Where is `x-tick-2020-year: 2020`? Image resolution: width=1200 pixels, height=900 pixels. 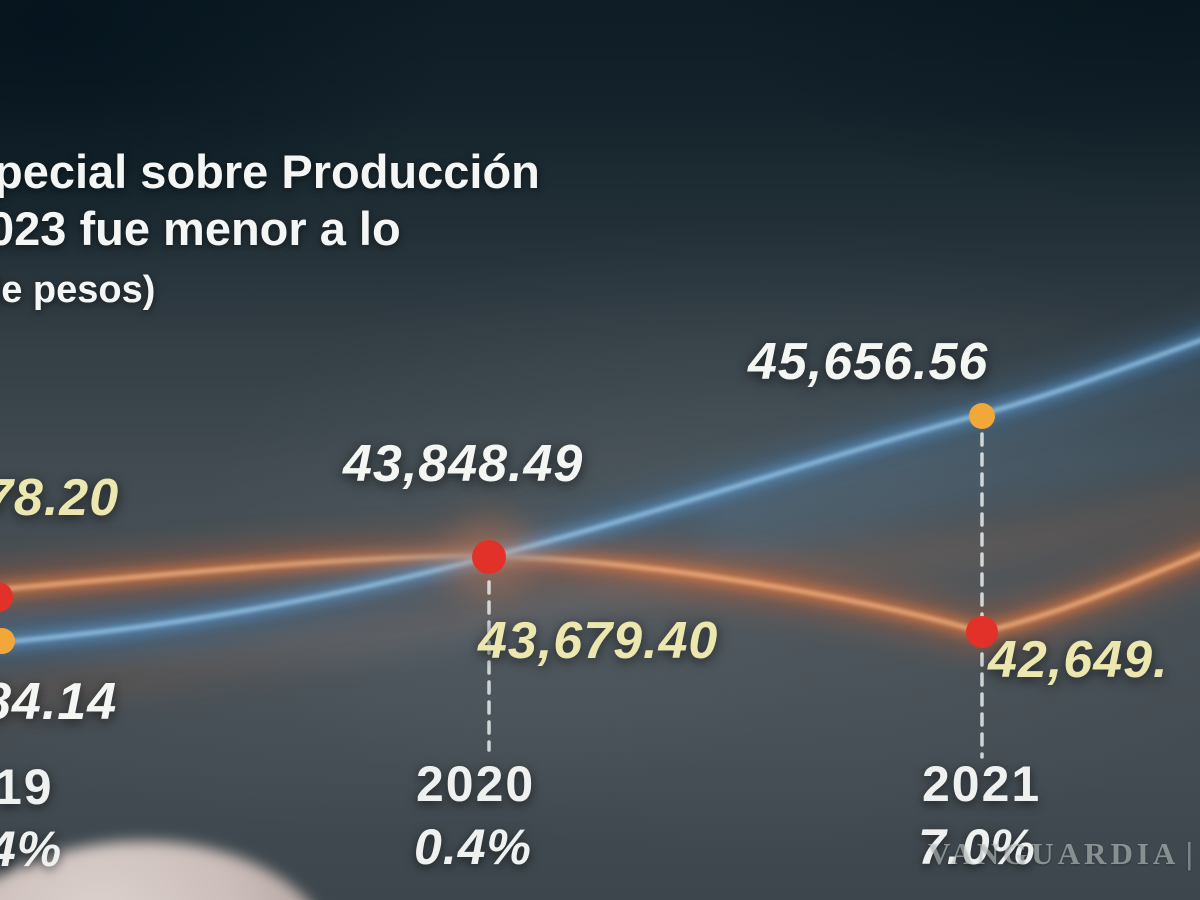 x-tick-2020-year: 2020 is located at coordinates (476, 784).